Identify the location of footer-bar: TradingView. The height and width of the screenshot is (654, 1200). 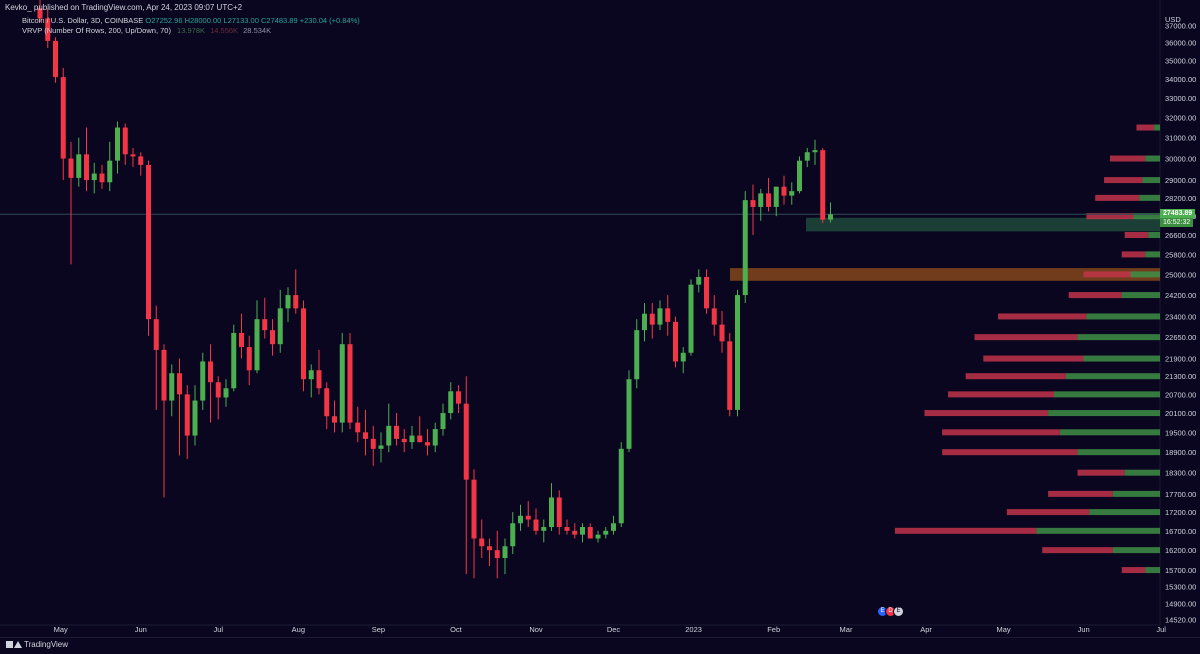
(600, 645).